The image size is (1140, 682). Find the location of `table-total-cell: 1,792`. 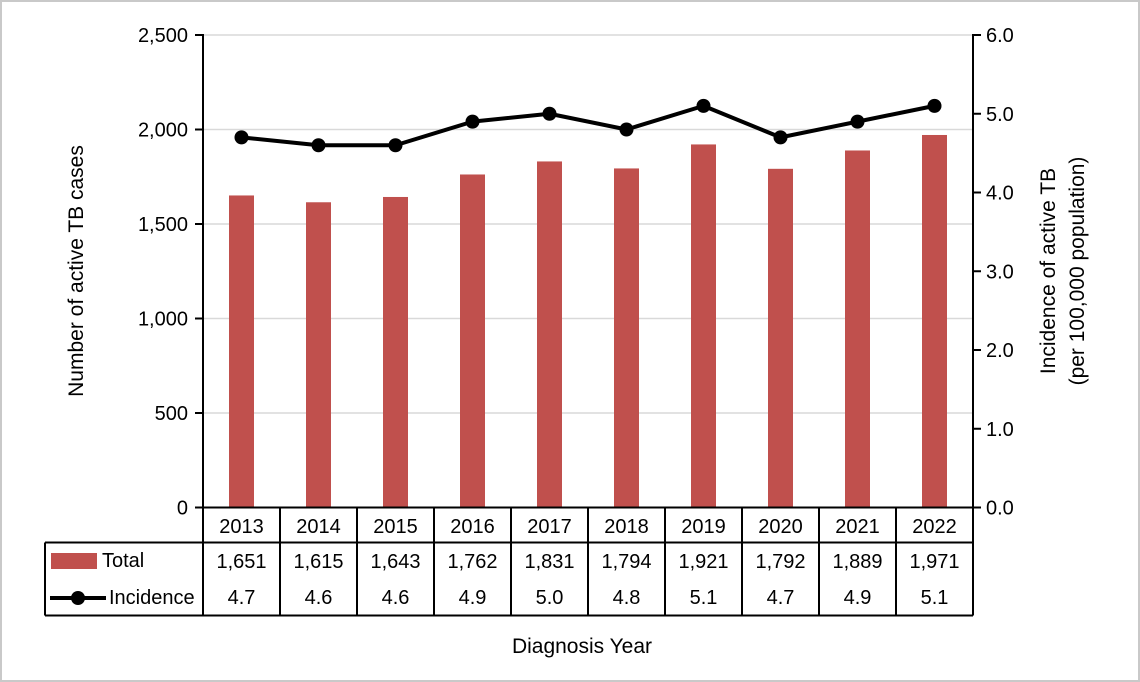

table-total-cell: 1,792 is located at coordinates (780, 562).